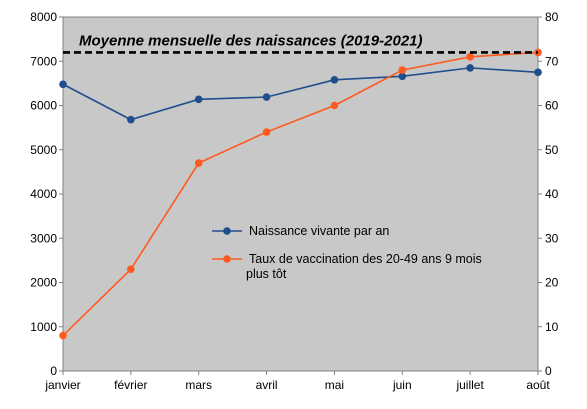 The image size is (587, 409). Describe the element at coordinates (552, 17) in the screenshot. I see `right-tick-label: 80` at that location.